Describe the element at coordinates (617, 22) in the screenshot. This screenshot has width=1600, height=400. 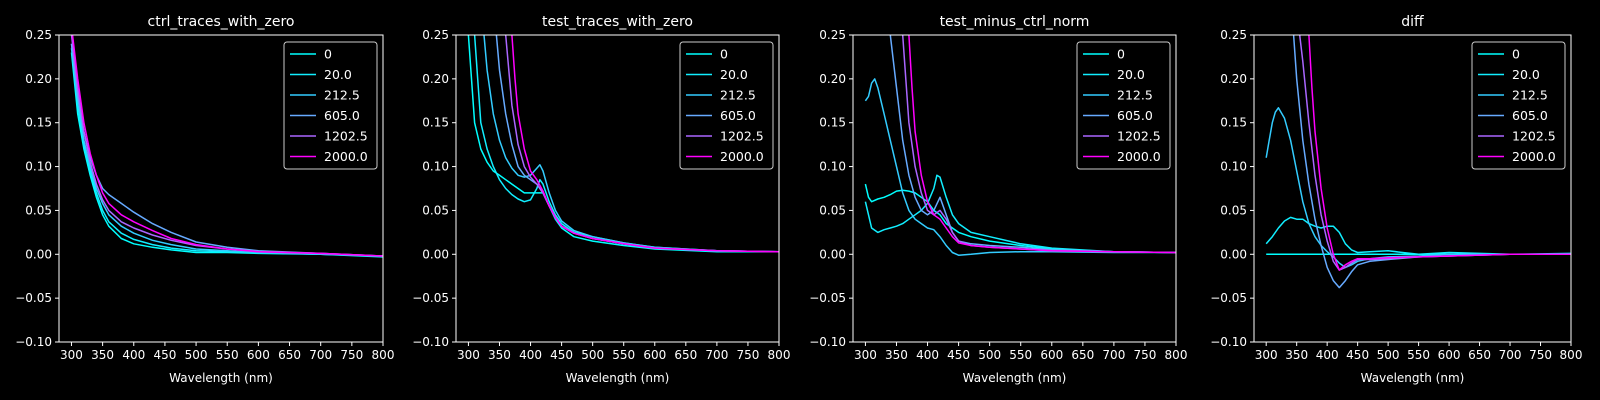
I see `chart-title: test_traces_with_zero` at that location.